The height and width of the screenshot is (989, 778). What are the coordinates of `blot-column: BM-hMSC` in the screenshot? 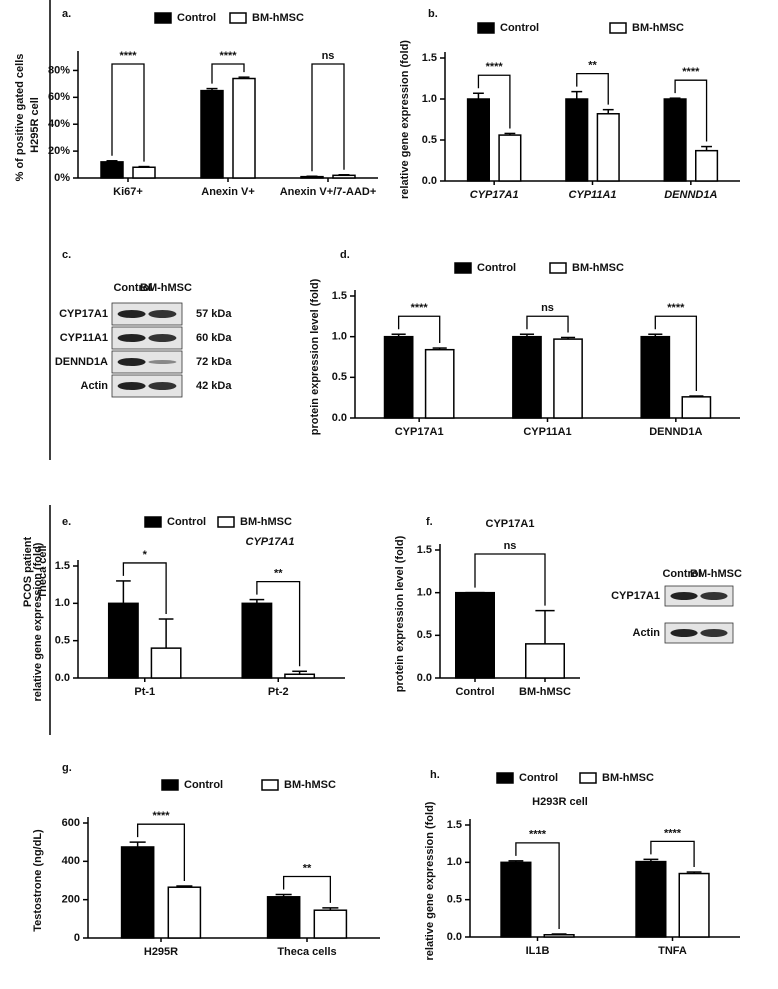 It's located at (716, 574).